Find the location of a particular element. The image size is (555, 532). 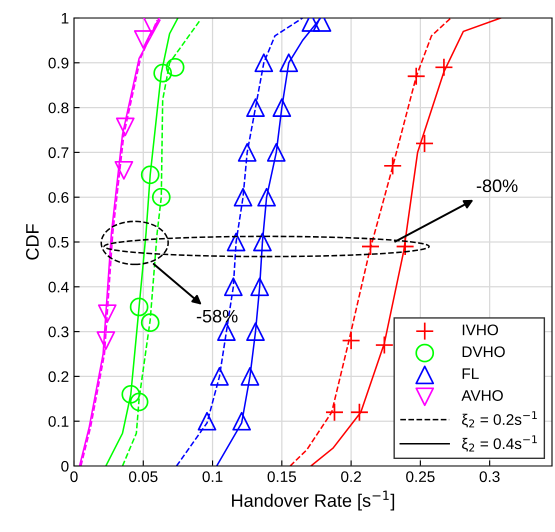

x-tick-label: 0.2 is located at coordinates (351, 476).